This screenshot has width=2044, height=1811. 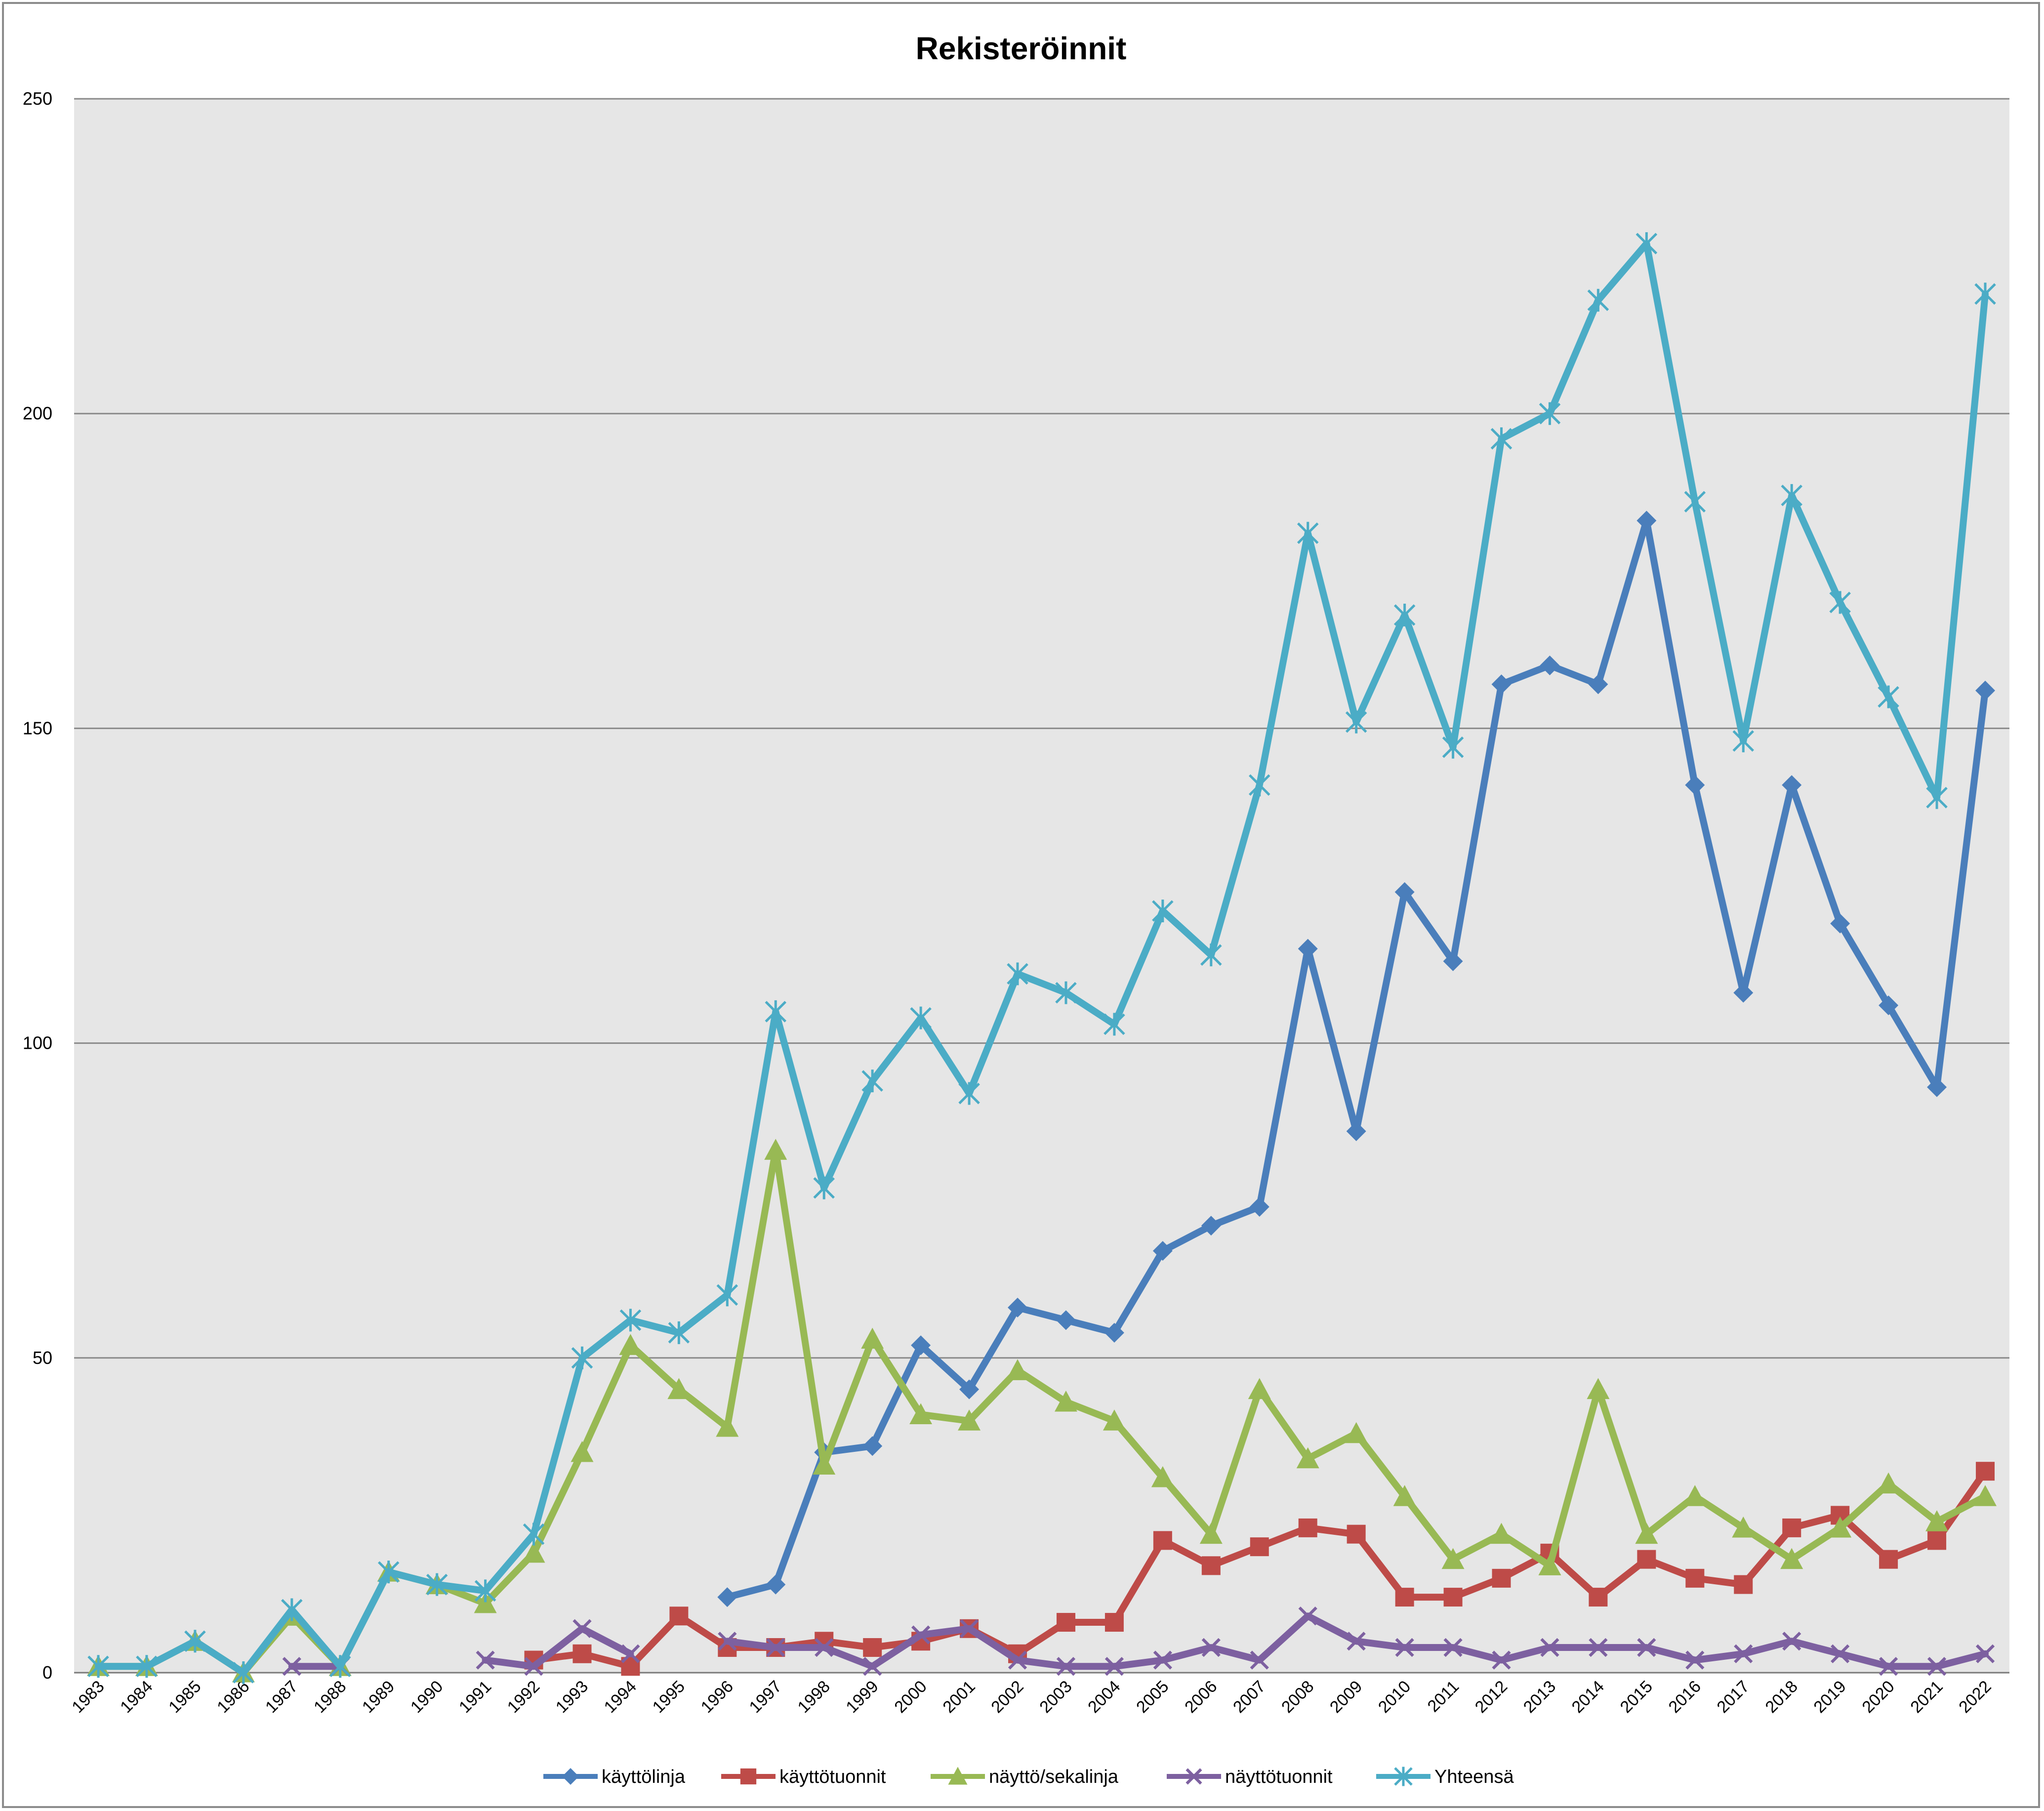 What do you see at coordinates (959, 1697) in the screenshot?
I see `x-tick-label: 2001` at bounding box center [959, 1697].